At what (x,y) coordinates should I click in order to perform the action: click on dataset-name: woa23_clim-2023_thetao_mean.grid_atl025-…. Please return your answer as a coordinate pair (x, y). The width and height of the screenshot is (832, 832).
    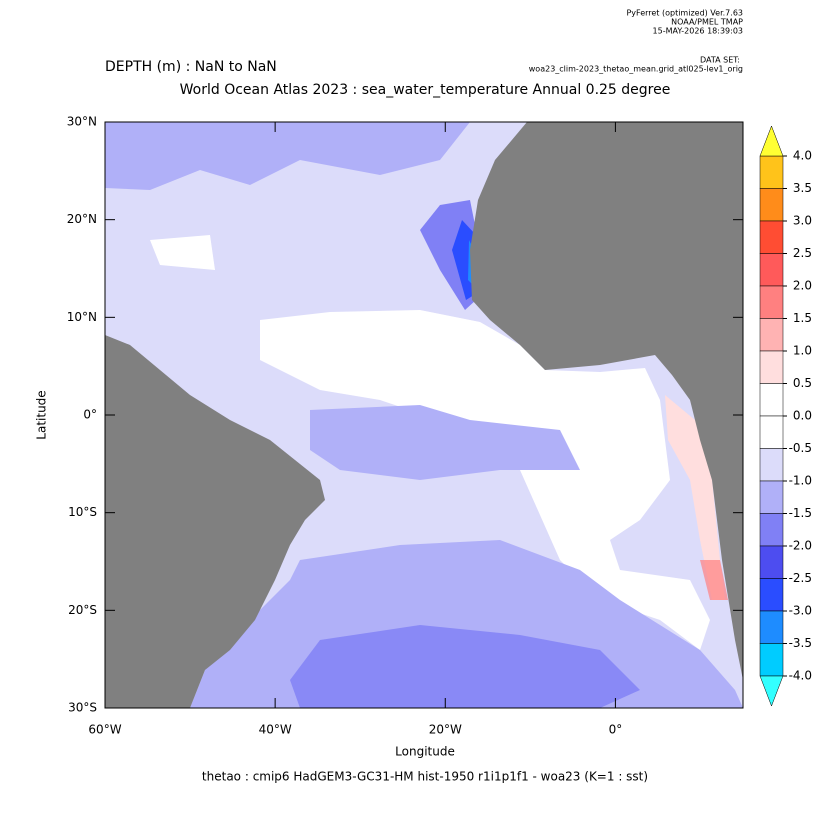
    Looking at the image, I should click on (636, 69).